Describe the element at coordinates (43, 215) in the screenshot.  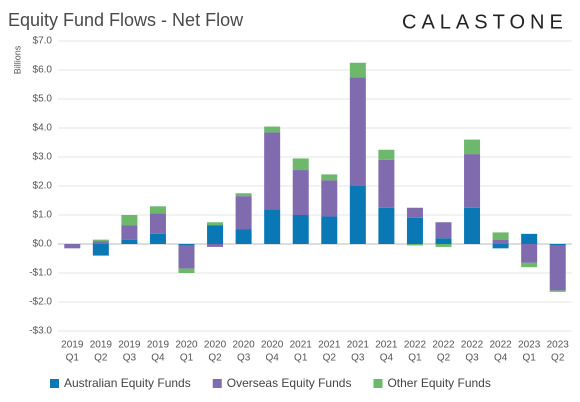
I see `y-tick-label: $1.0` at that location.